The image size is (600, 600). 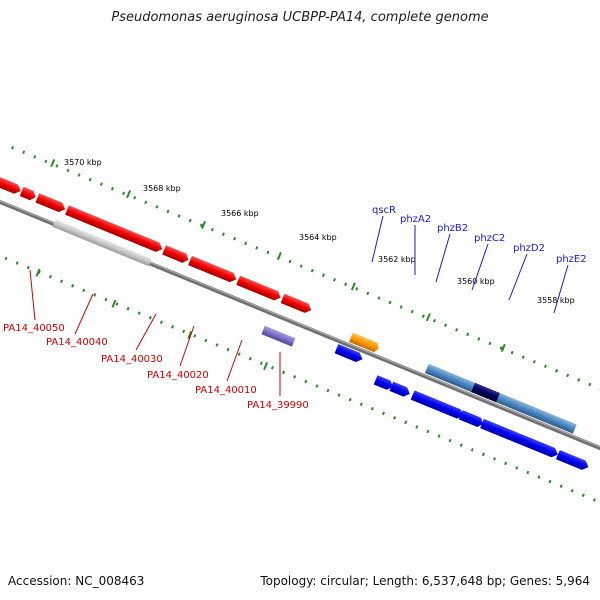 I want to click on scale-label: 3558 kbp, so click(x=556, y=300).